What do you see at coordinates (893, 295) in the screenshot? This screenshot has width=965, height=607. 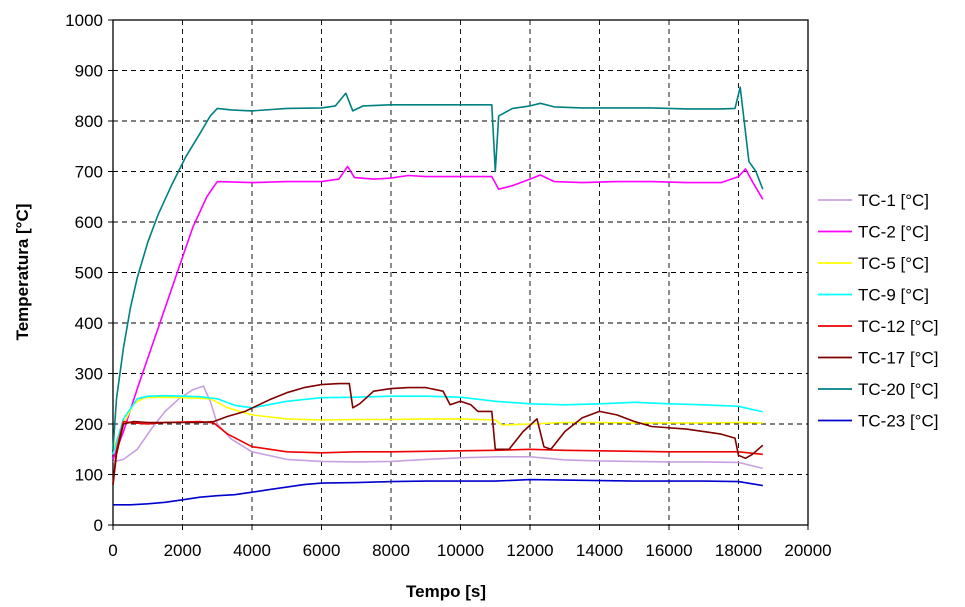 I see `legend-label: TC-9 [°C]` at bounding box center [893, 295].